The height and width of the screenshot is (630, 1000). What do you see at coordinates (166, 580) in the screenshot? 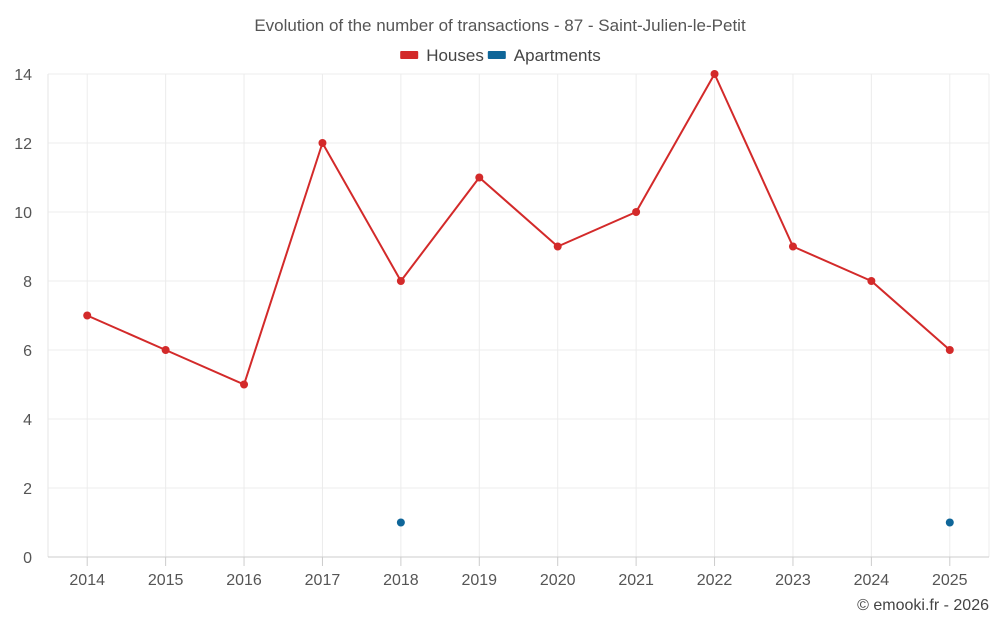
I see `x-tick-label: 2015` at bounding box center [166, 580].